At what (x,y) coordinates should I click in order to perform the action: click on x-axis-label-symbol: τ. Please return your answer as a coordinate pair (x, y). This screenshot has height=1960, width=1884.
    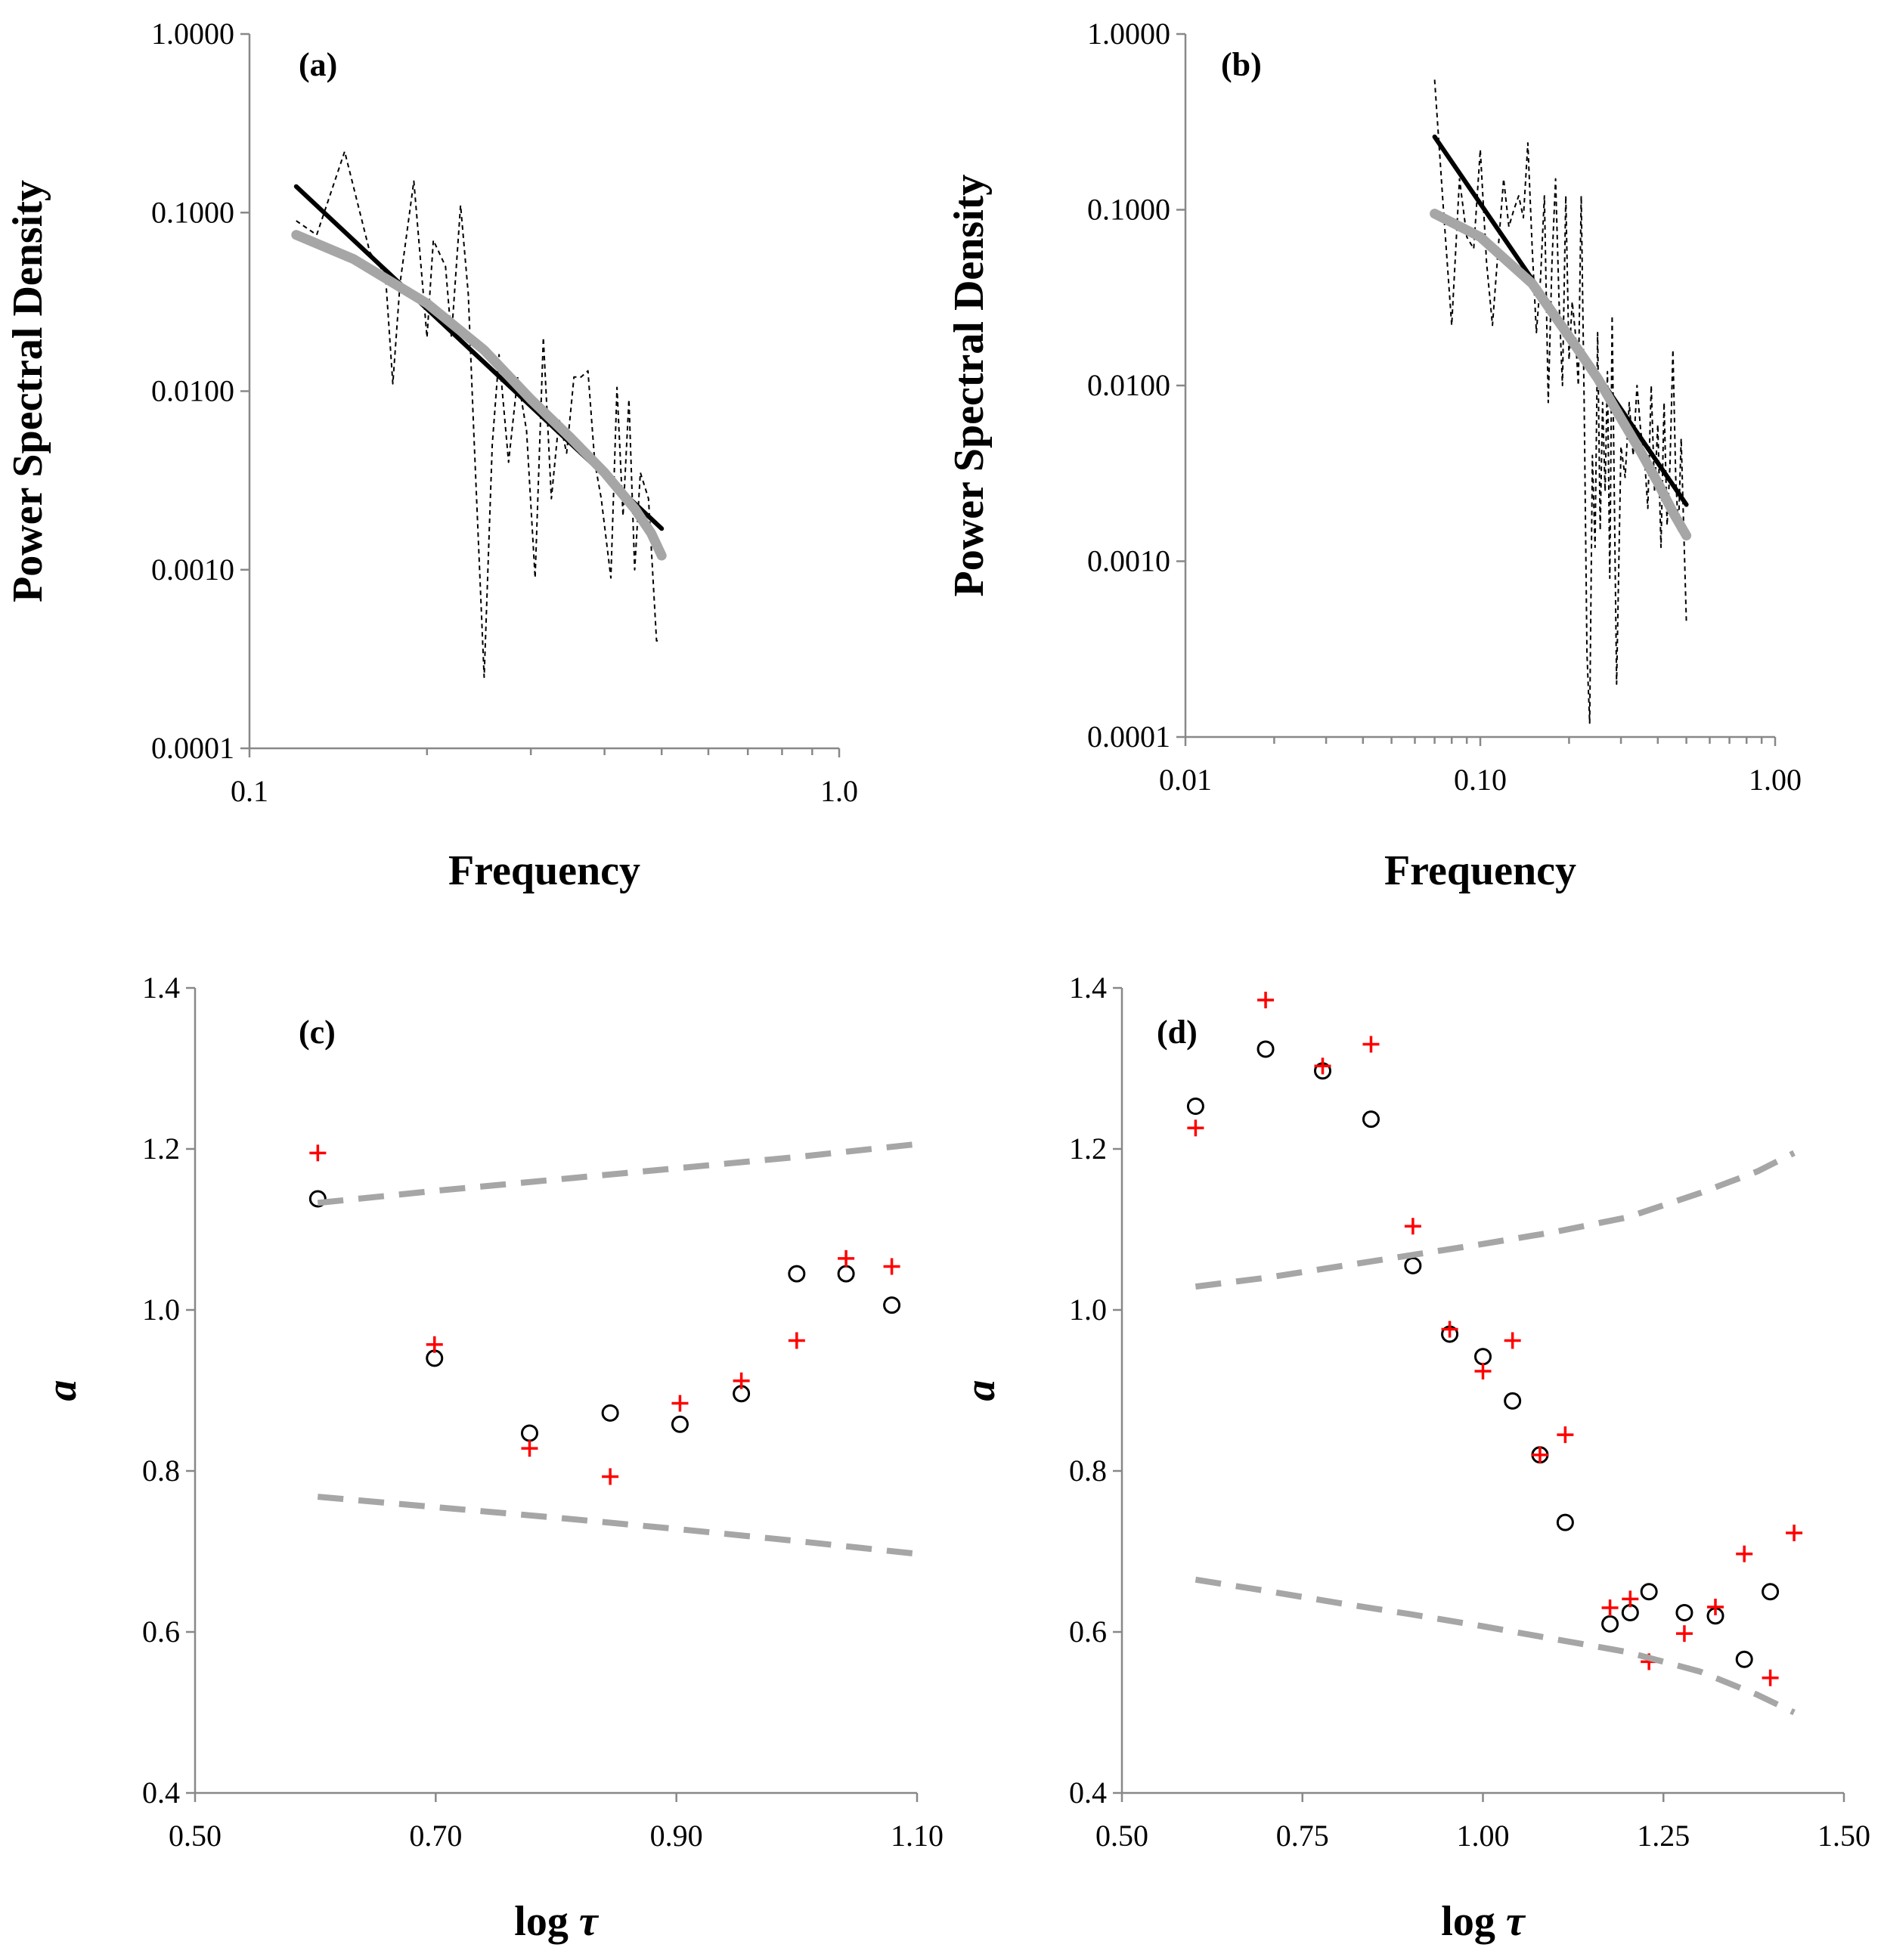
    Looking at the image, I should click on (589, 1921).